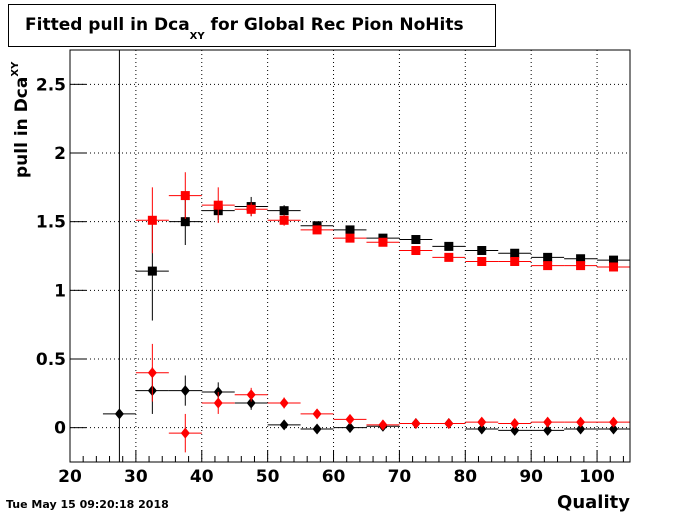  What do you see at coordinates (465, 477) in the screenshot?
I see `x-tick-label: 80` at bounding box center [465, 477].